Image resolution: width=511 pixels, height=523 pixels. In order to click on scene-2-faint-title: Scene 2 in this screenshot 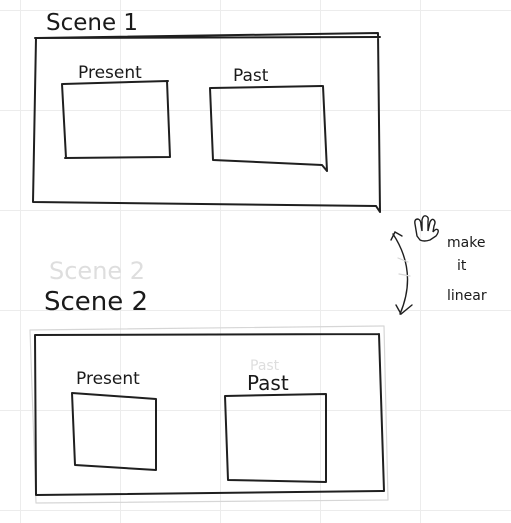, I will do `click(97, 271)`.